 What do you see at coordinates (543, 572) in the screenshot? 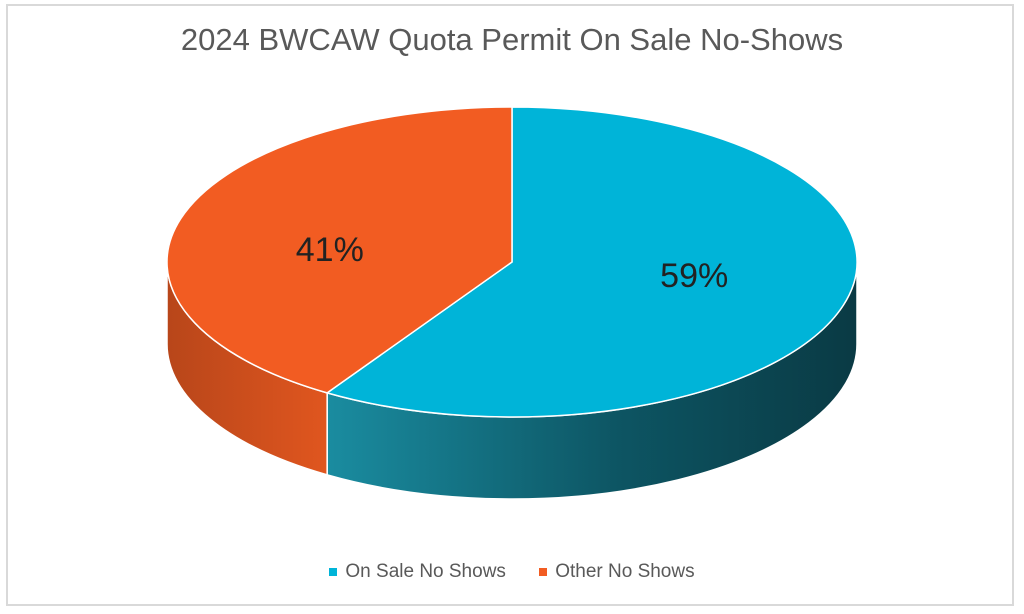
I see `legend-swatch-other` at bounding box center [543, 572].